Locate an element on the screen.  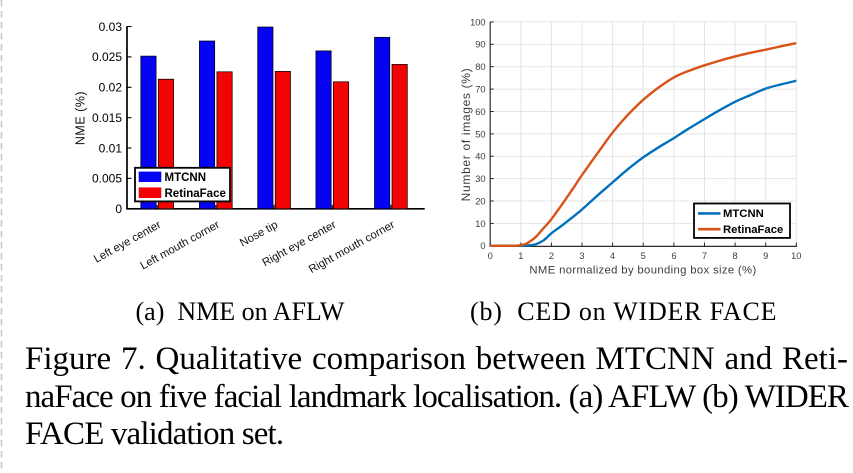
svg-text: 0.01 is located at coordinates (111, 148).